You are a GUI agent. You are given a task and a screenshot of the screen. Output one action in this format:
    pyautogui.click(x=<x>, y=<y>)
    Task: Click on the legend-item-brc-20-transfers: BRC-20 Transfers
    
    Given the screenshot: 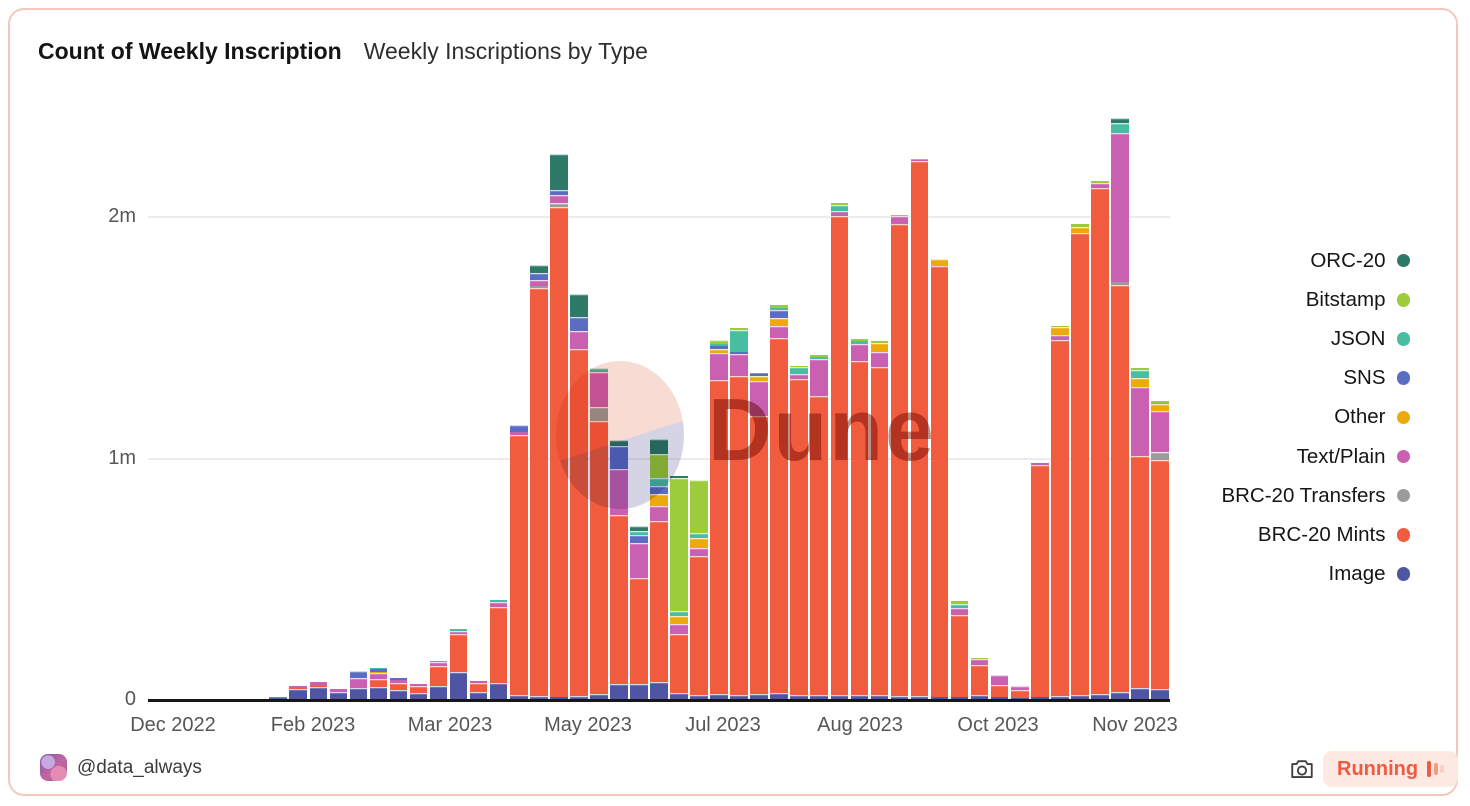 What is the action you would take?
    pyautogui.click(x=1315, y=495)
    